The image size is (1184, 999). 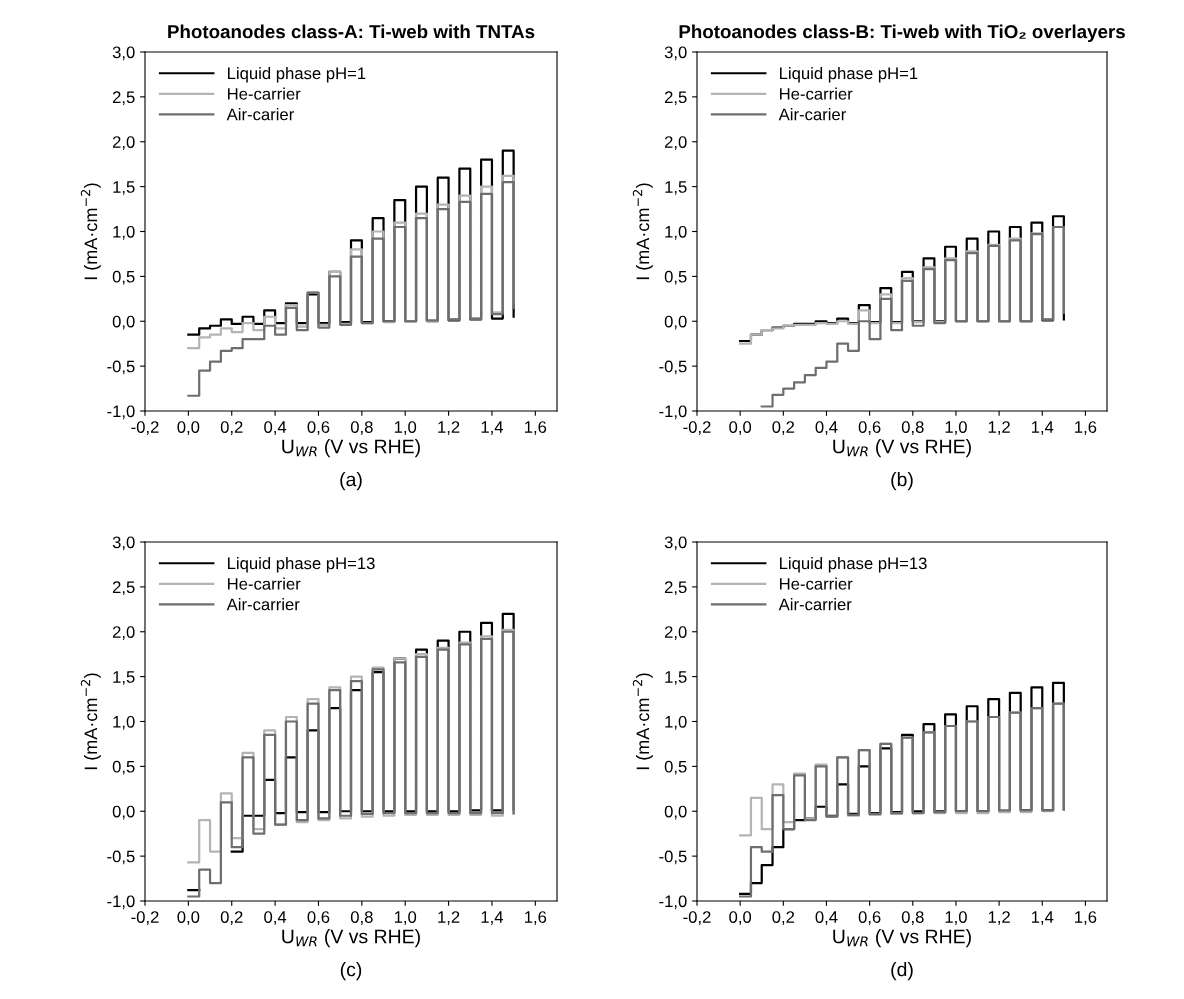 I want to click on chart-title: Photoanodes class-A: Ti-web with TNTAs, so click(x=351, y=31).